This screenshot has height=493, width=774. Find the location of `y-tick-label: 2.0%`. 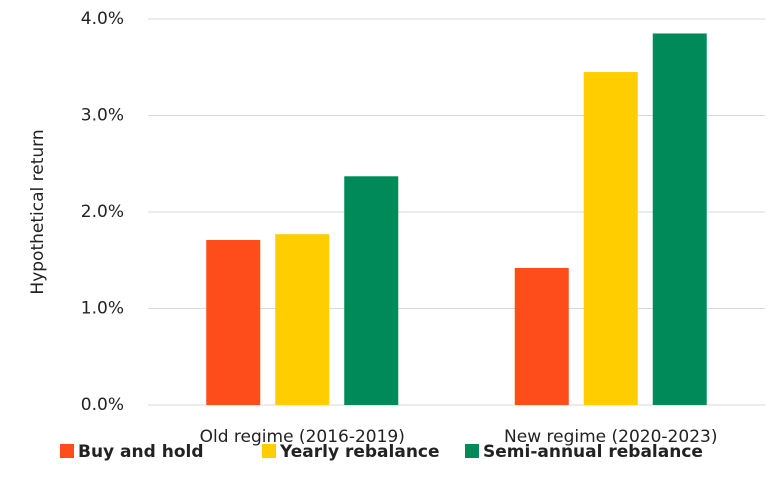

y-tick-label: 2.0% is located at coordinates (102, 212).